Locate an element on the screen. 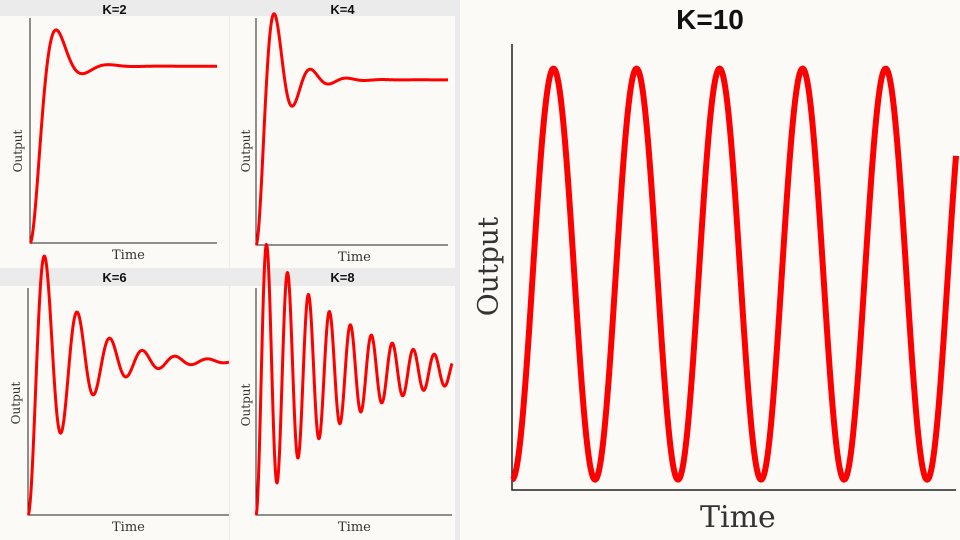  chart-title: K=8 is located at coordinates (342, 277).